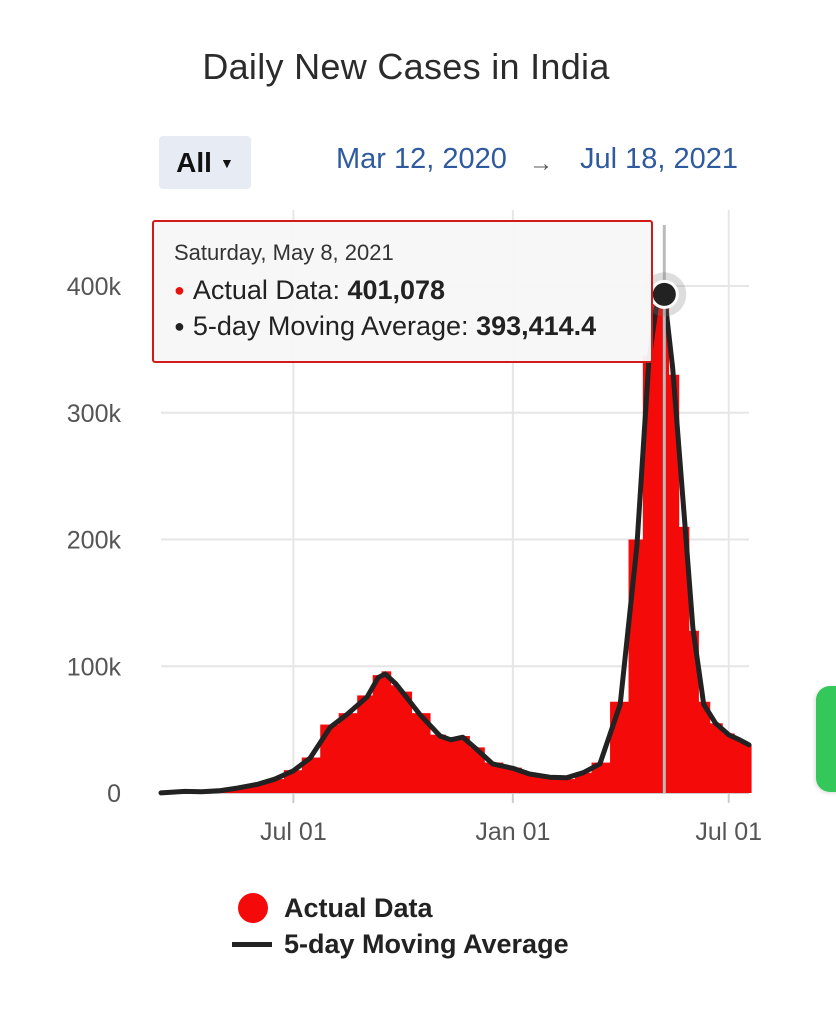 This screenshot has height=1023, width=836. What do you see at coordinates (541, 163) in the screenshot?
I see `arrow-right-icon: →` at bounding box center [541, 163].